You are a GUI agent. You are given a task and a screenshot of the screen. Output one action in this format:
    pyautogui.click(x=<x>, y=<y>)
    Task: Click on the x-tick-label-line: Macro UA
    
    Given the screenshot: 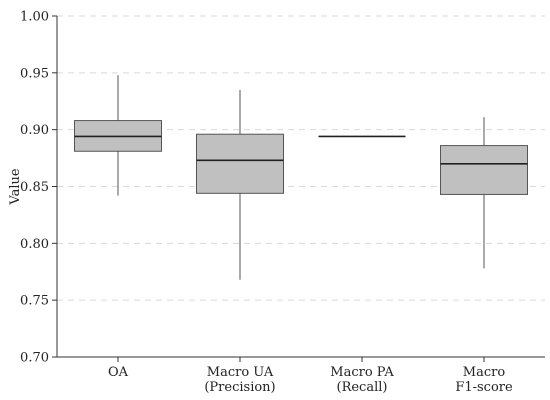 What is the action you would take?
    pyautogui.click(x=240, y=372)
    